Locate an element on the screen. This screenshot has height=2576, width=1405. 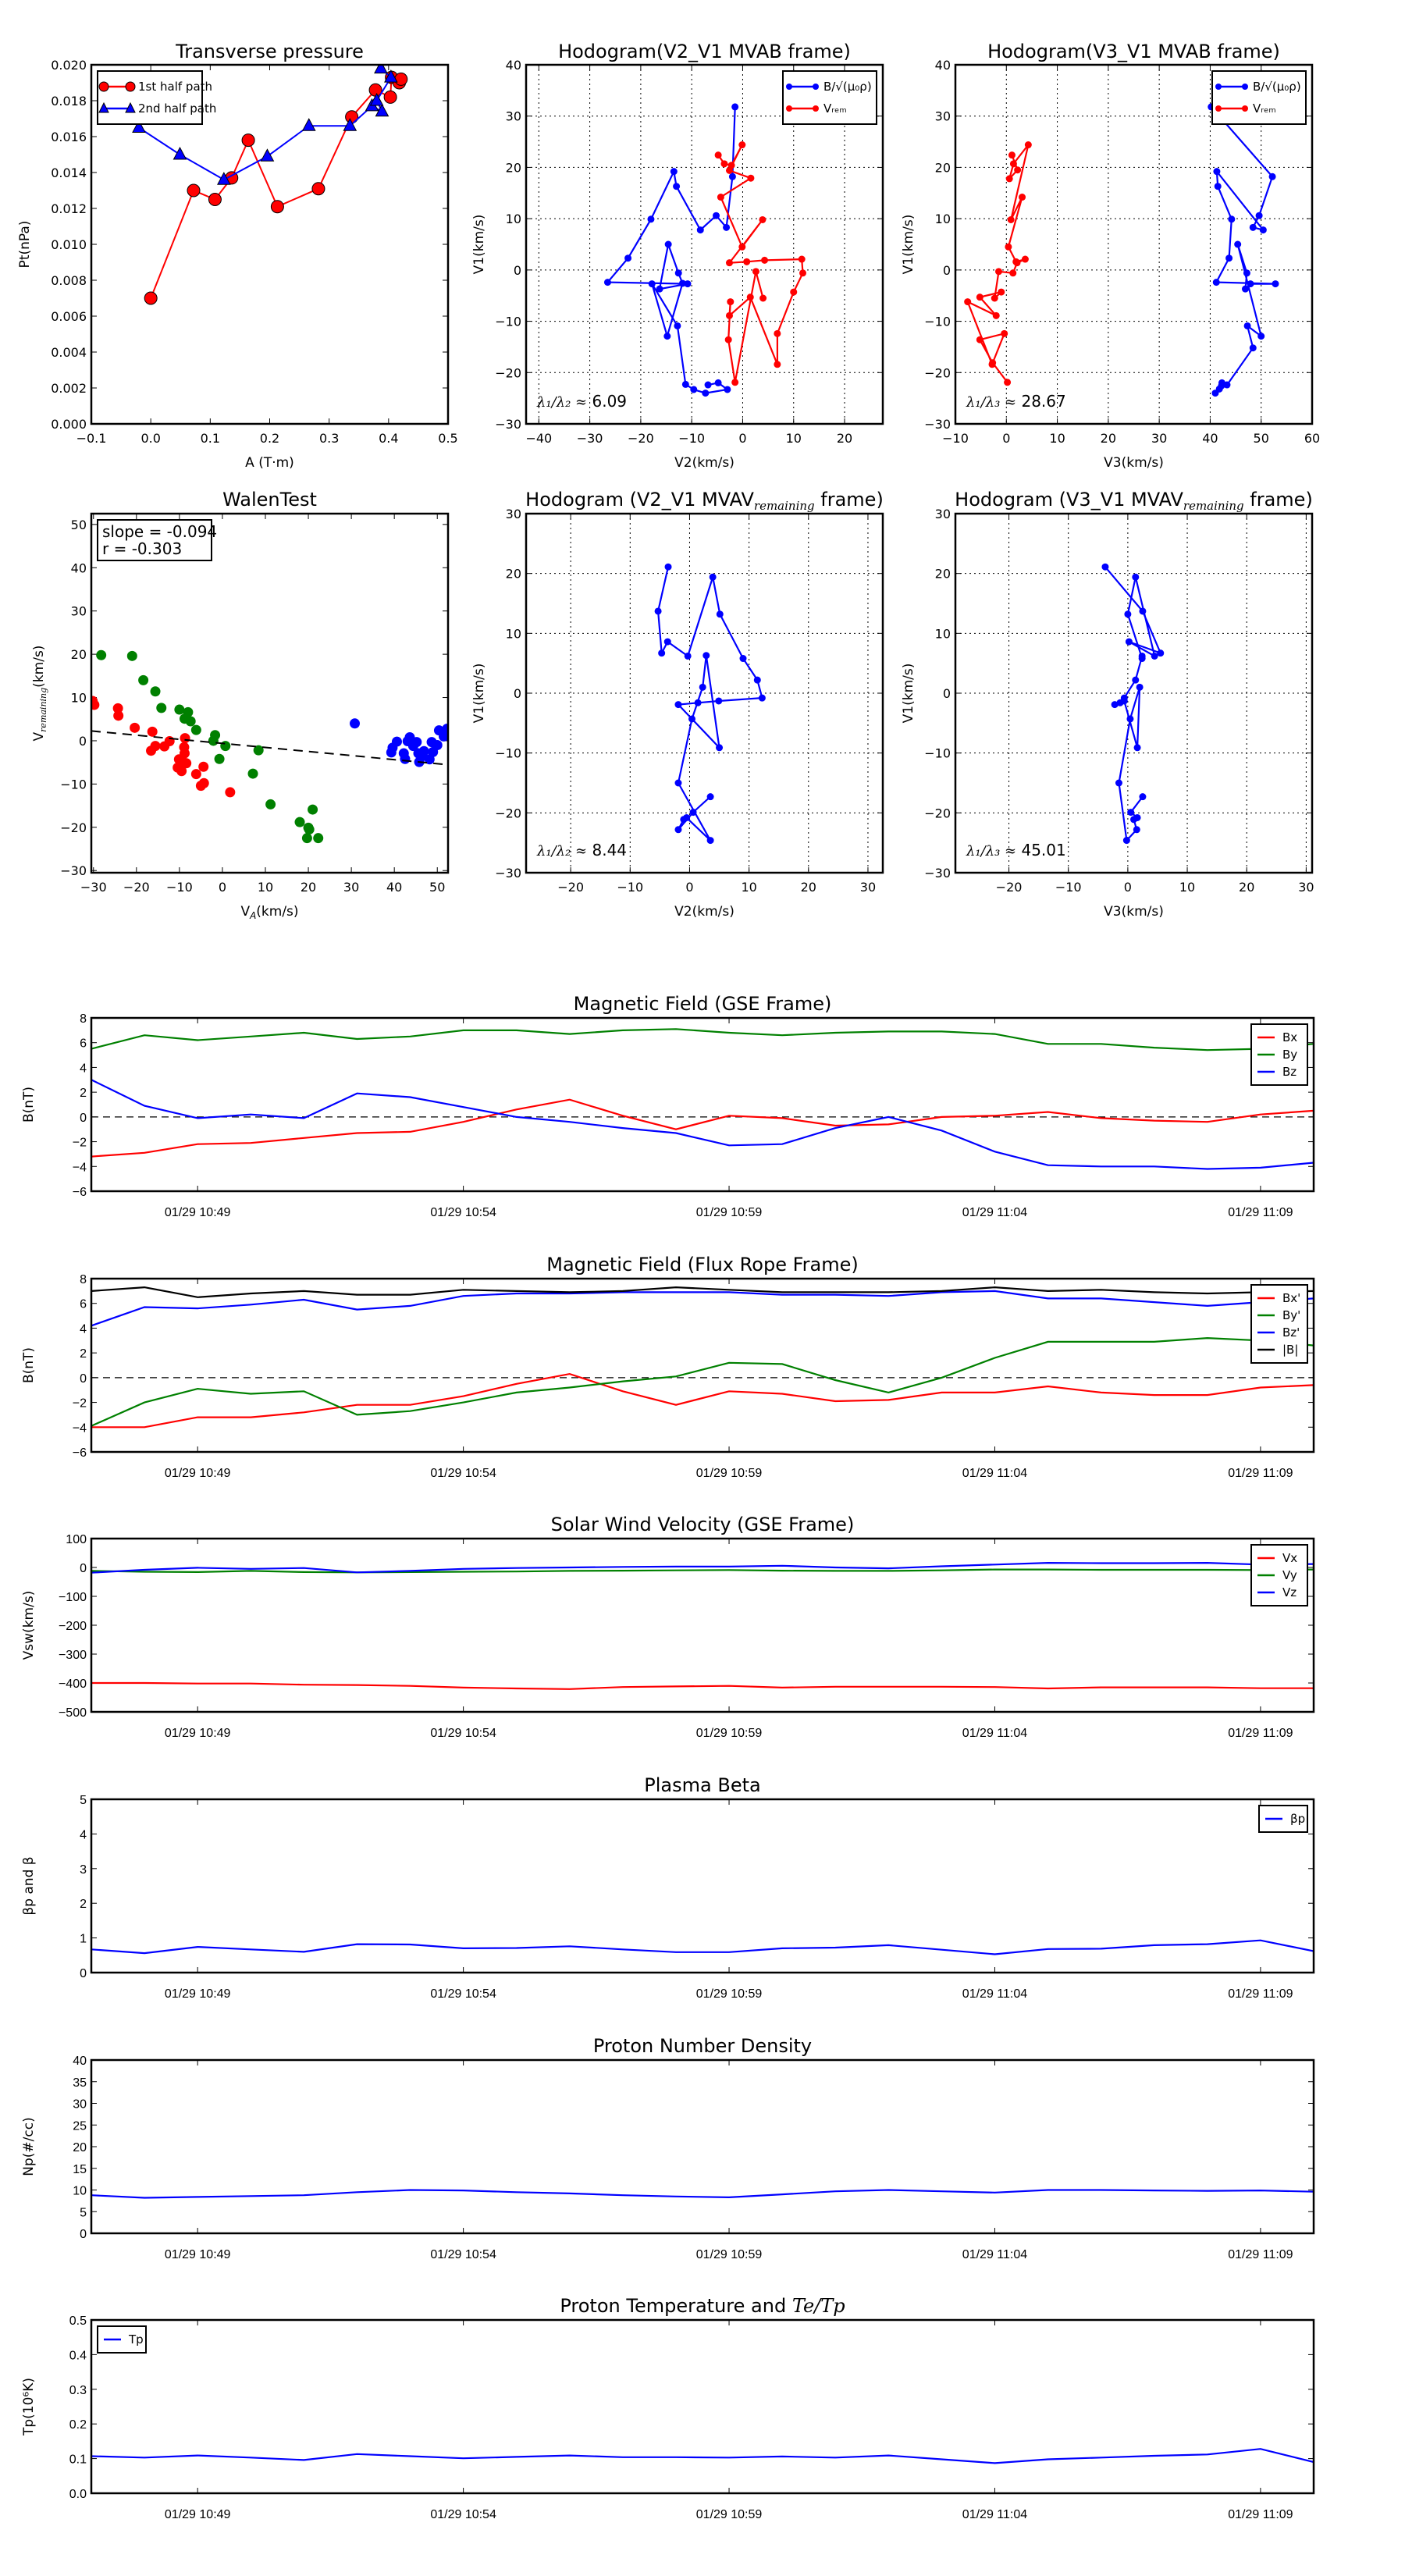
legend-label: By' is located at coordinates (1291, 1315).